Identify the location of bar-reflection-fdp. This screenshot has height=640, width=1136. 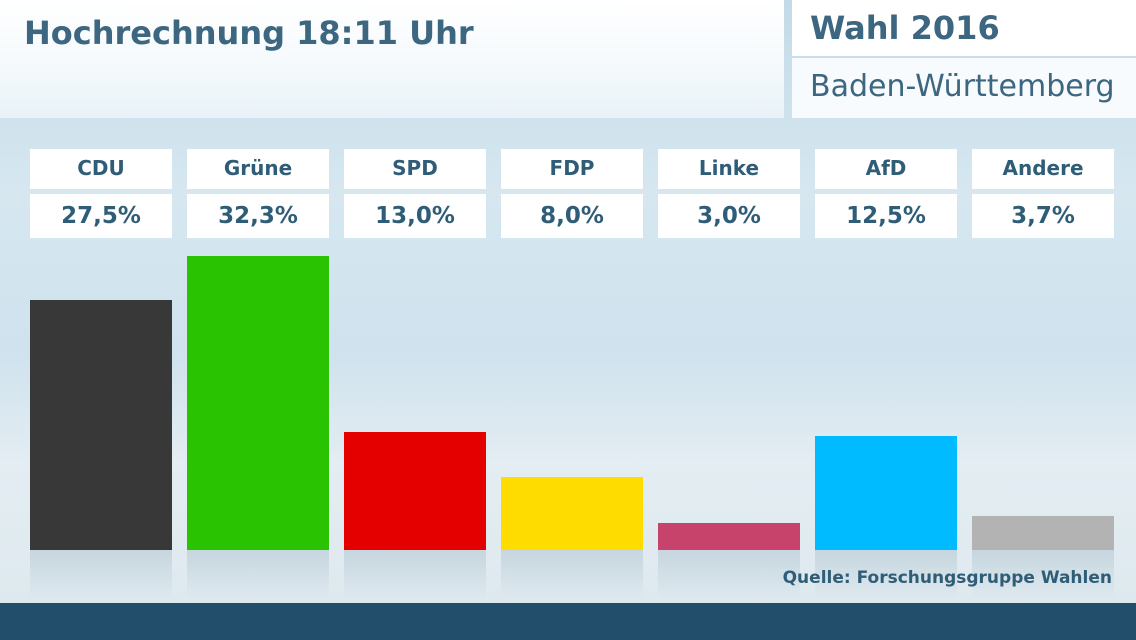
(572, 575).